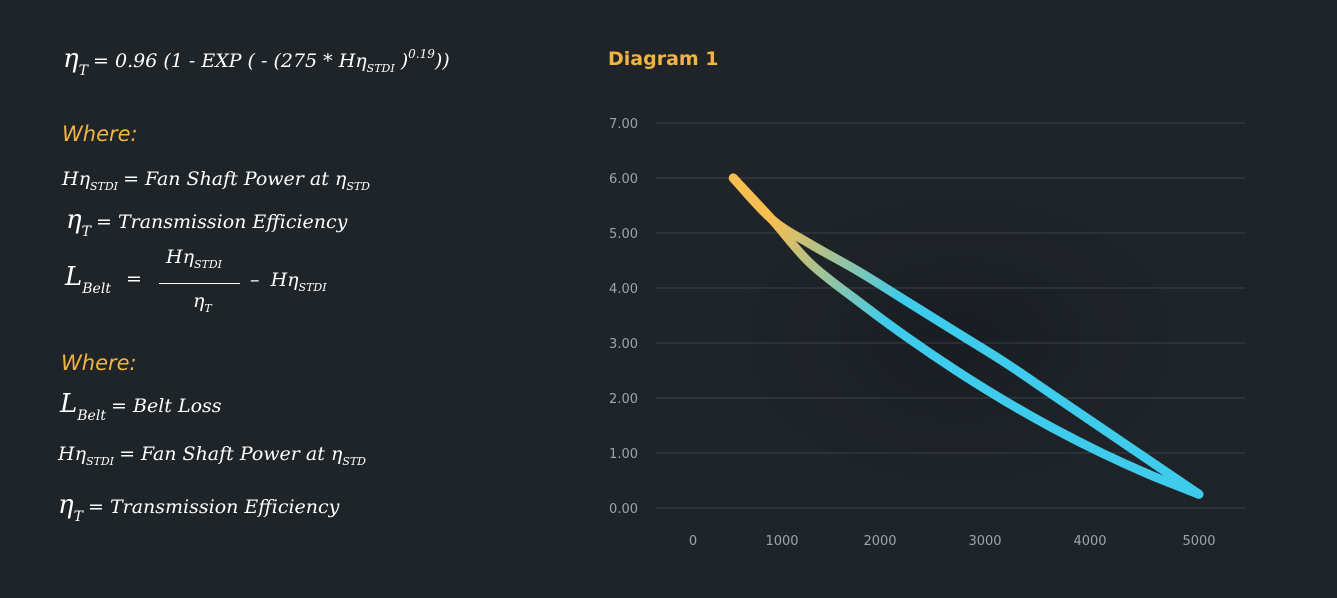 This screenshot has height=598, width=1337. I want to click on y-tick-label: 0.00, so click(623, 509).